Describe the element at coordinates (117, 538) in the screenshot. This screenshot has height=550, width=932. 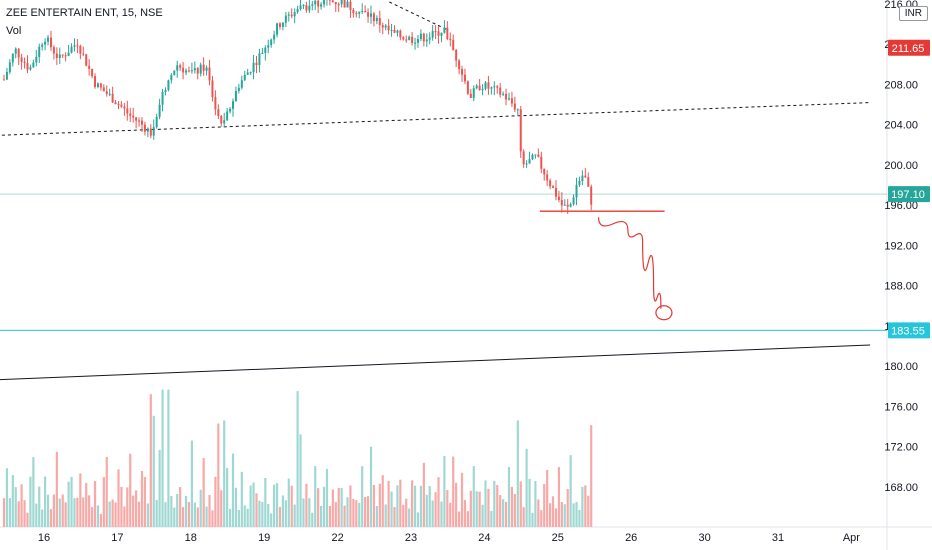
I see `time-tick-label: 17` at that location.